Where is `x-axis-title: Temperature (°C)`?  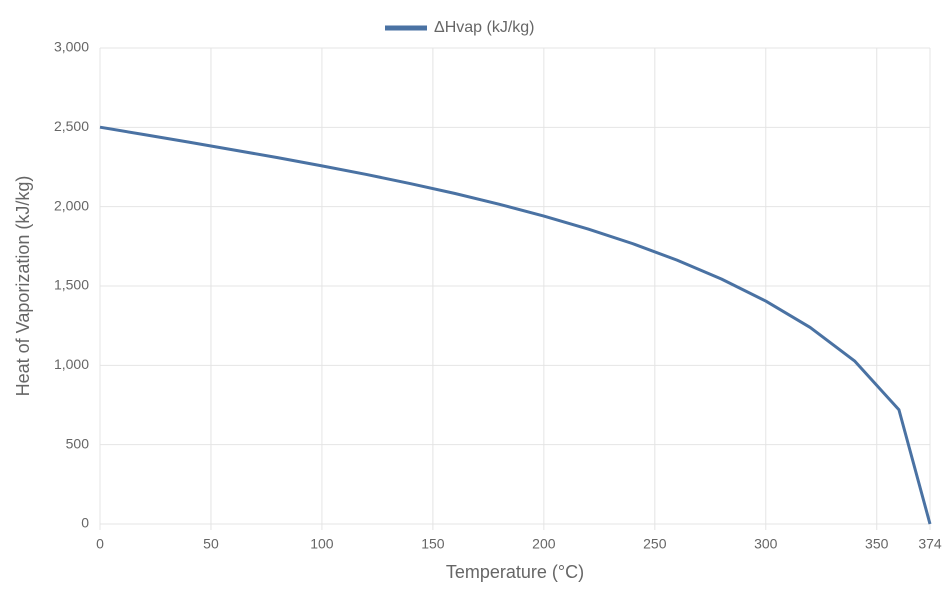 x-axis-title: Temperature (°C) is located at coordinates (515, 572).